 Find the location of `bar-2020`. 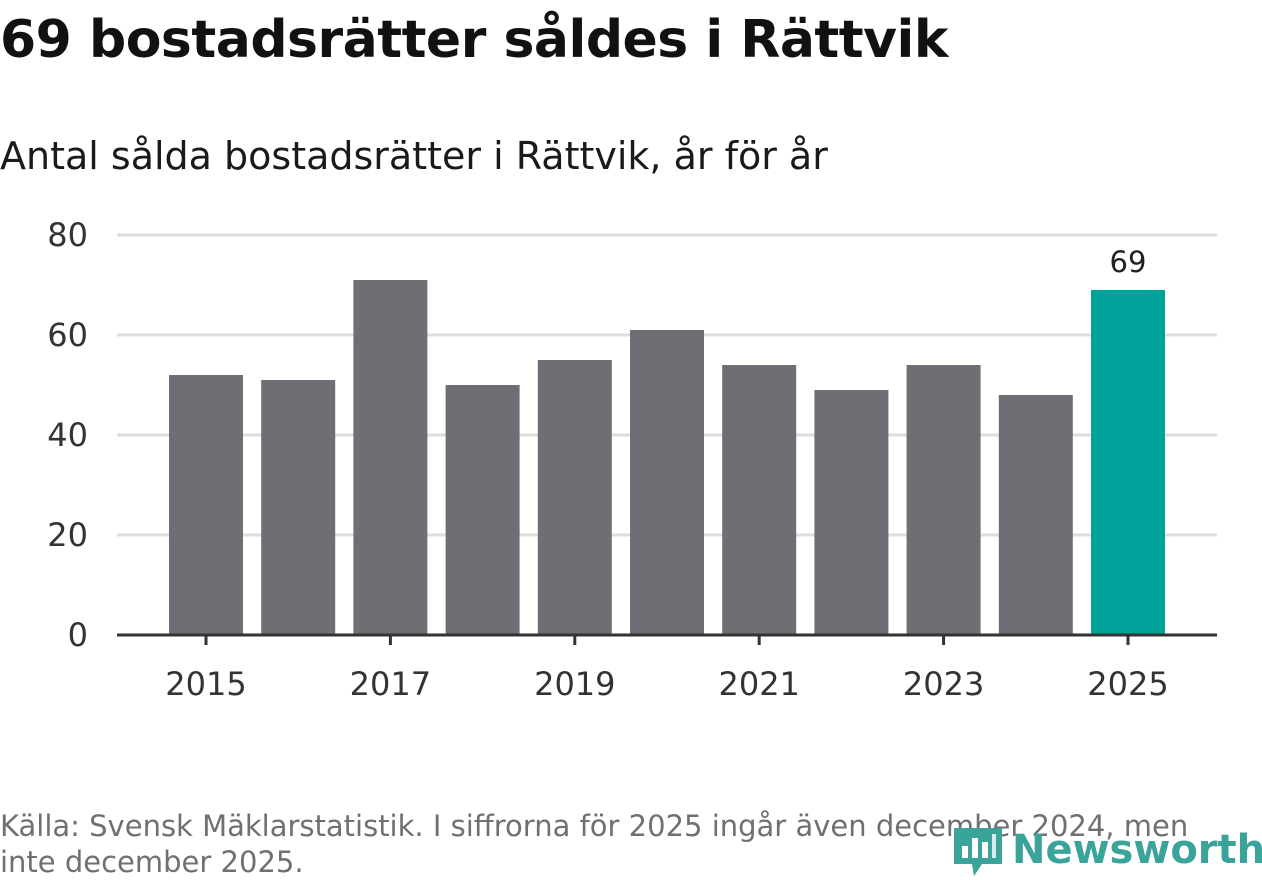

bar-2020 is located at coordinates (667, 482).